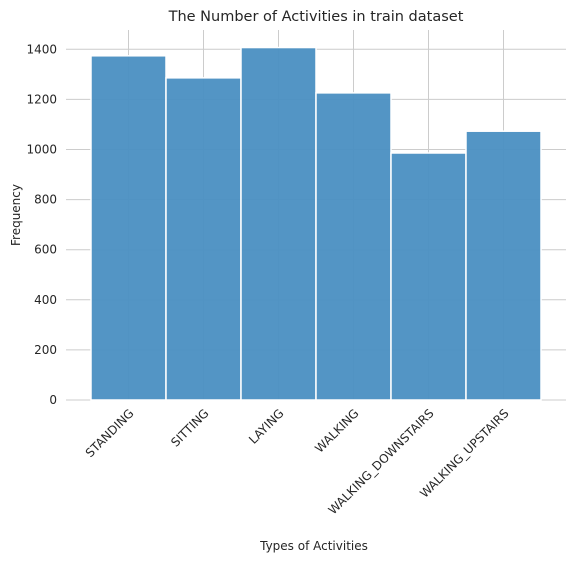  I want to click on y-axis-label: Frequency, so click(16, 215).